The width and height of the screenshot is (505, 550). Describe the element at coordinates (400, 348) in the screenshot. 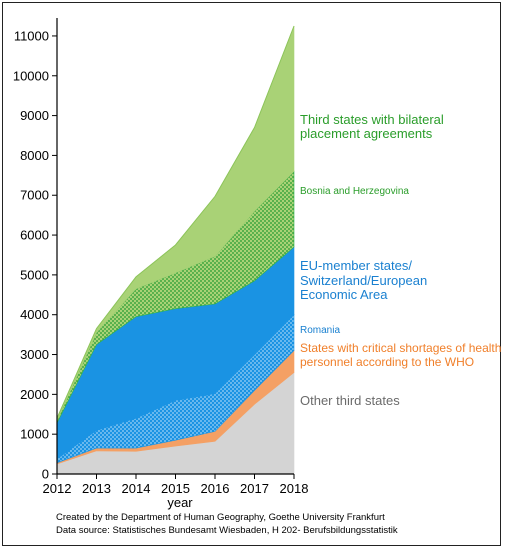

I see `legend-who-line1: States with critical shortages of health` at that location.